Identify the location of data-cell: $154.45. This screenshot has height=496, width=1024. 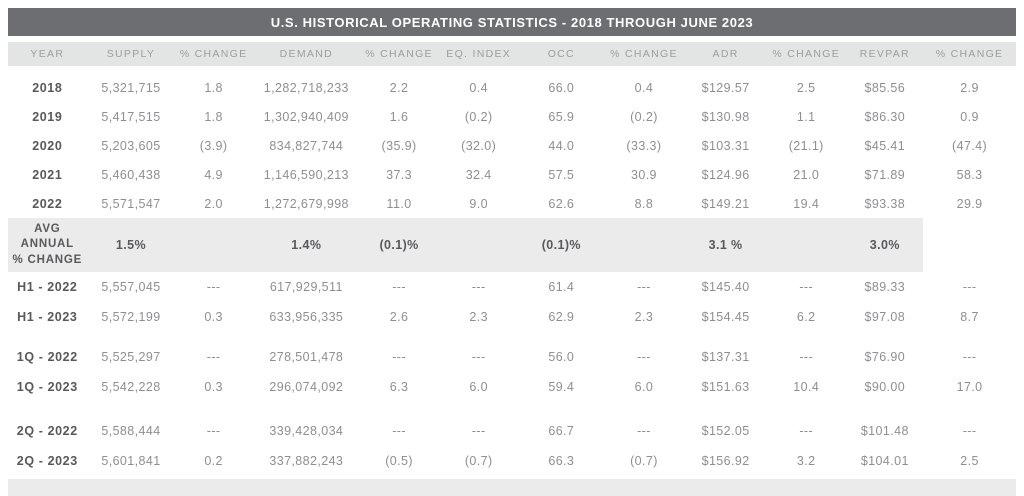
(725, 317).